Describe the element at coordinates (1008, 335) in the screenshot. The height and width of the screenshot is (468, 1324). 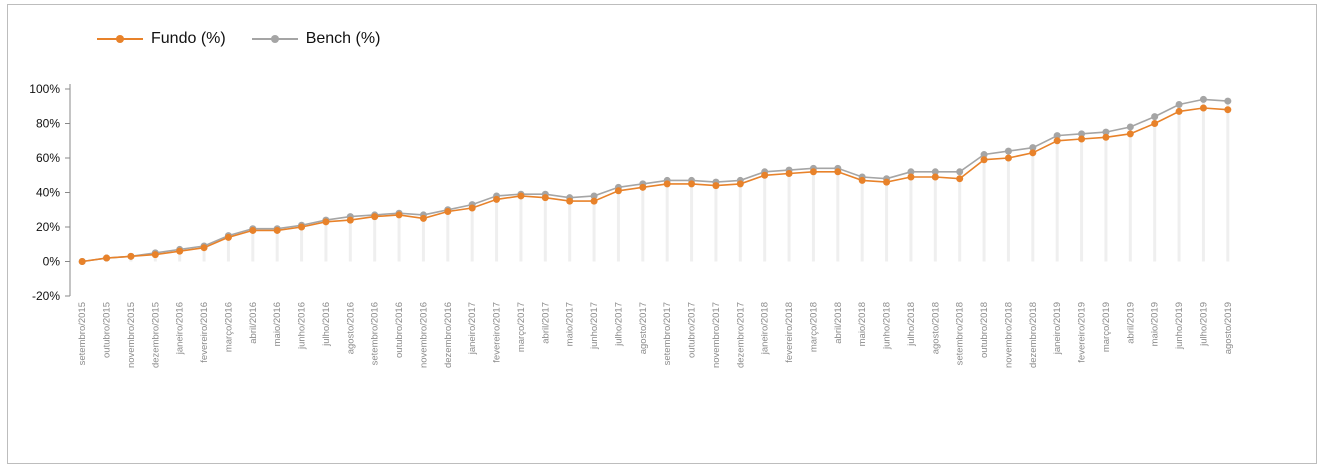
I see `x-tick-label: novembro/2018` at that location.